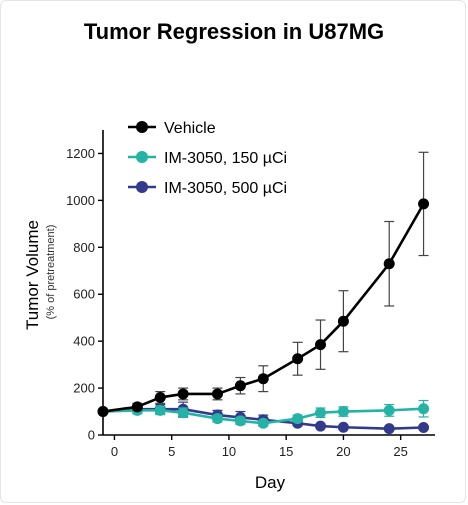 The image size is (468, 505). I want to click on x-tick-label: 5, so click(171, 451).